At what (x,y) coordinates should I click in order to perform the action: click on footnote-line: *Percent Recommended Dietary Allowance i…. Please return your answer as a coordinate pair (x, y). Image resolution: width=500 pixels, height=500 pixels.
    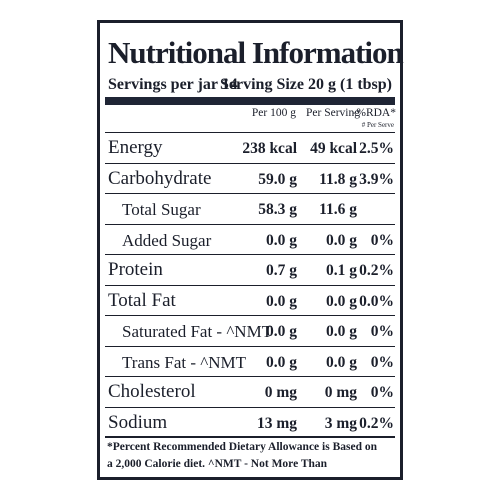
    Looking at the image, I should click on (242, 447).